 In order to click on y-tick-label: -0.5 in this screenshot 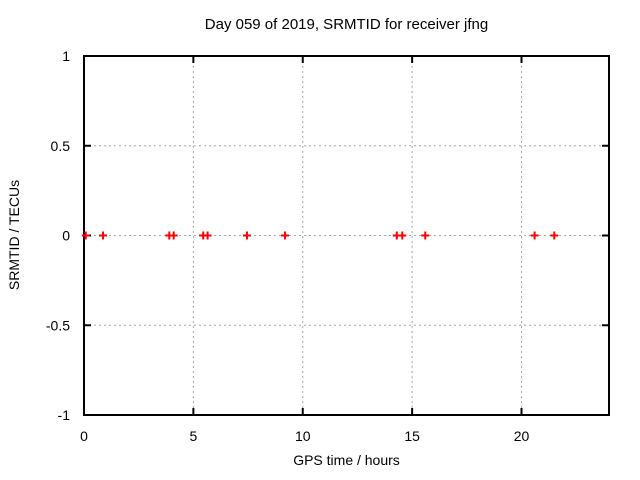, I will do `click(58, 325)`.